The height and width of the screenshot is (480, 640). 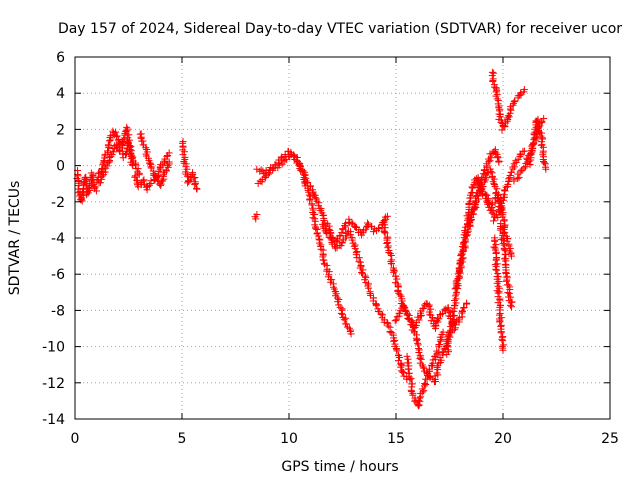 What do you see at coordinates (58, 275) in the screenshot?
I see `y-tick-label: -6` at bounding box center [58, 275].